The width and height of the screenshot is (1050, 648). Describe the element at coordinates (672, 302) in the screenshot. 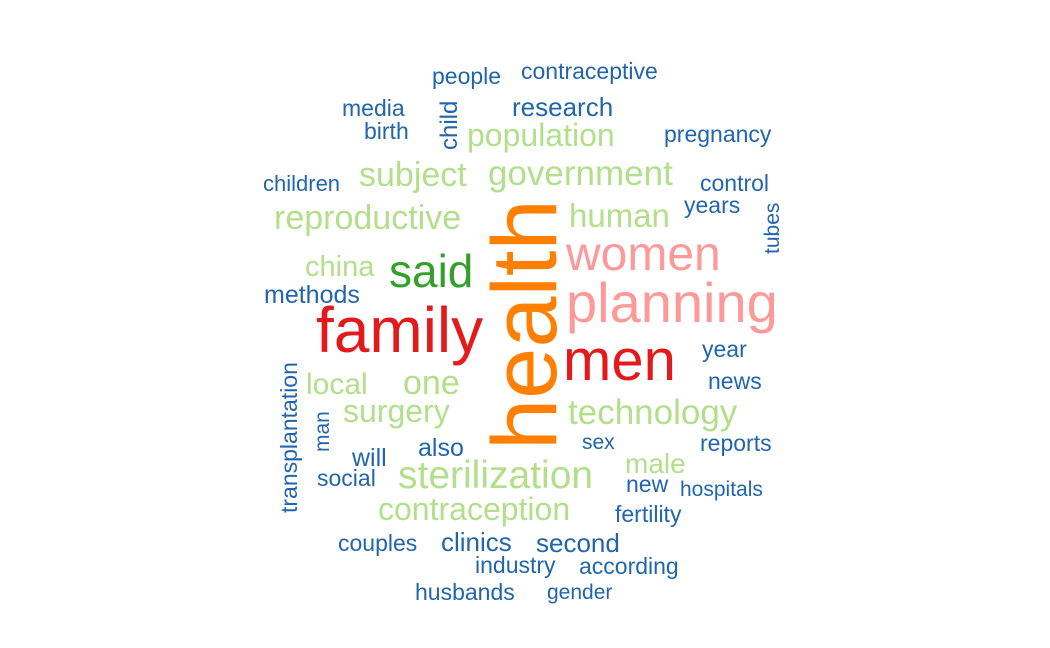

I see `word-planning: planning` at that location.